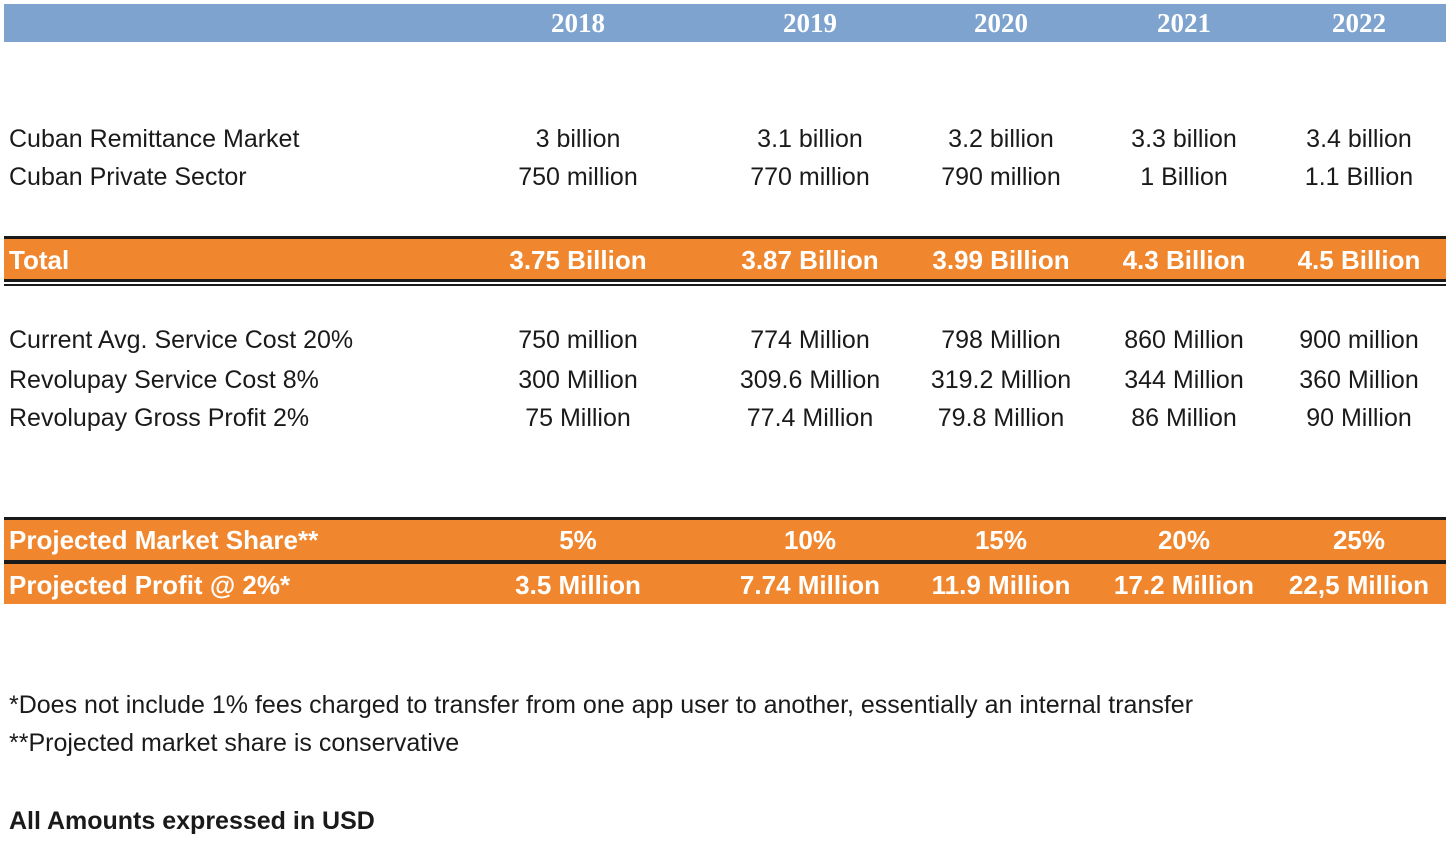  Describe the element at coordinates (725, 285) in the screenshot. I see `total-double-rule` at that location.